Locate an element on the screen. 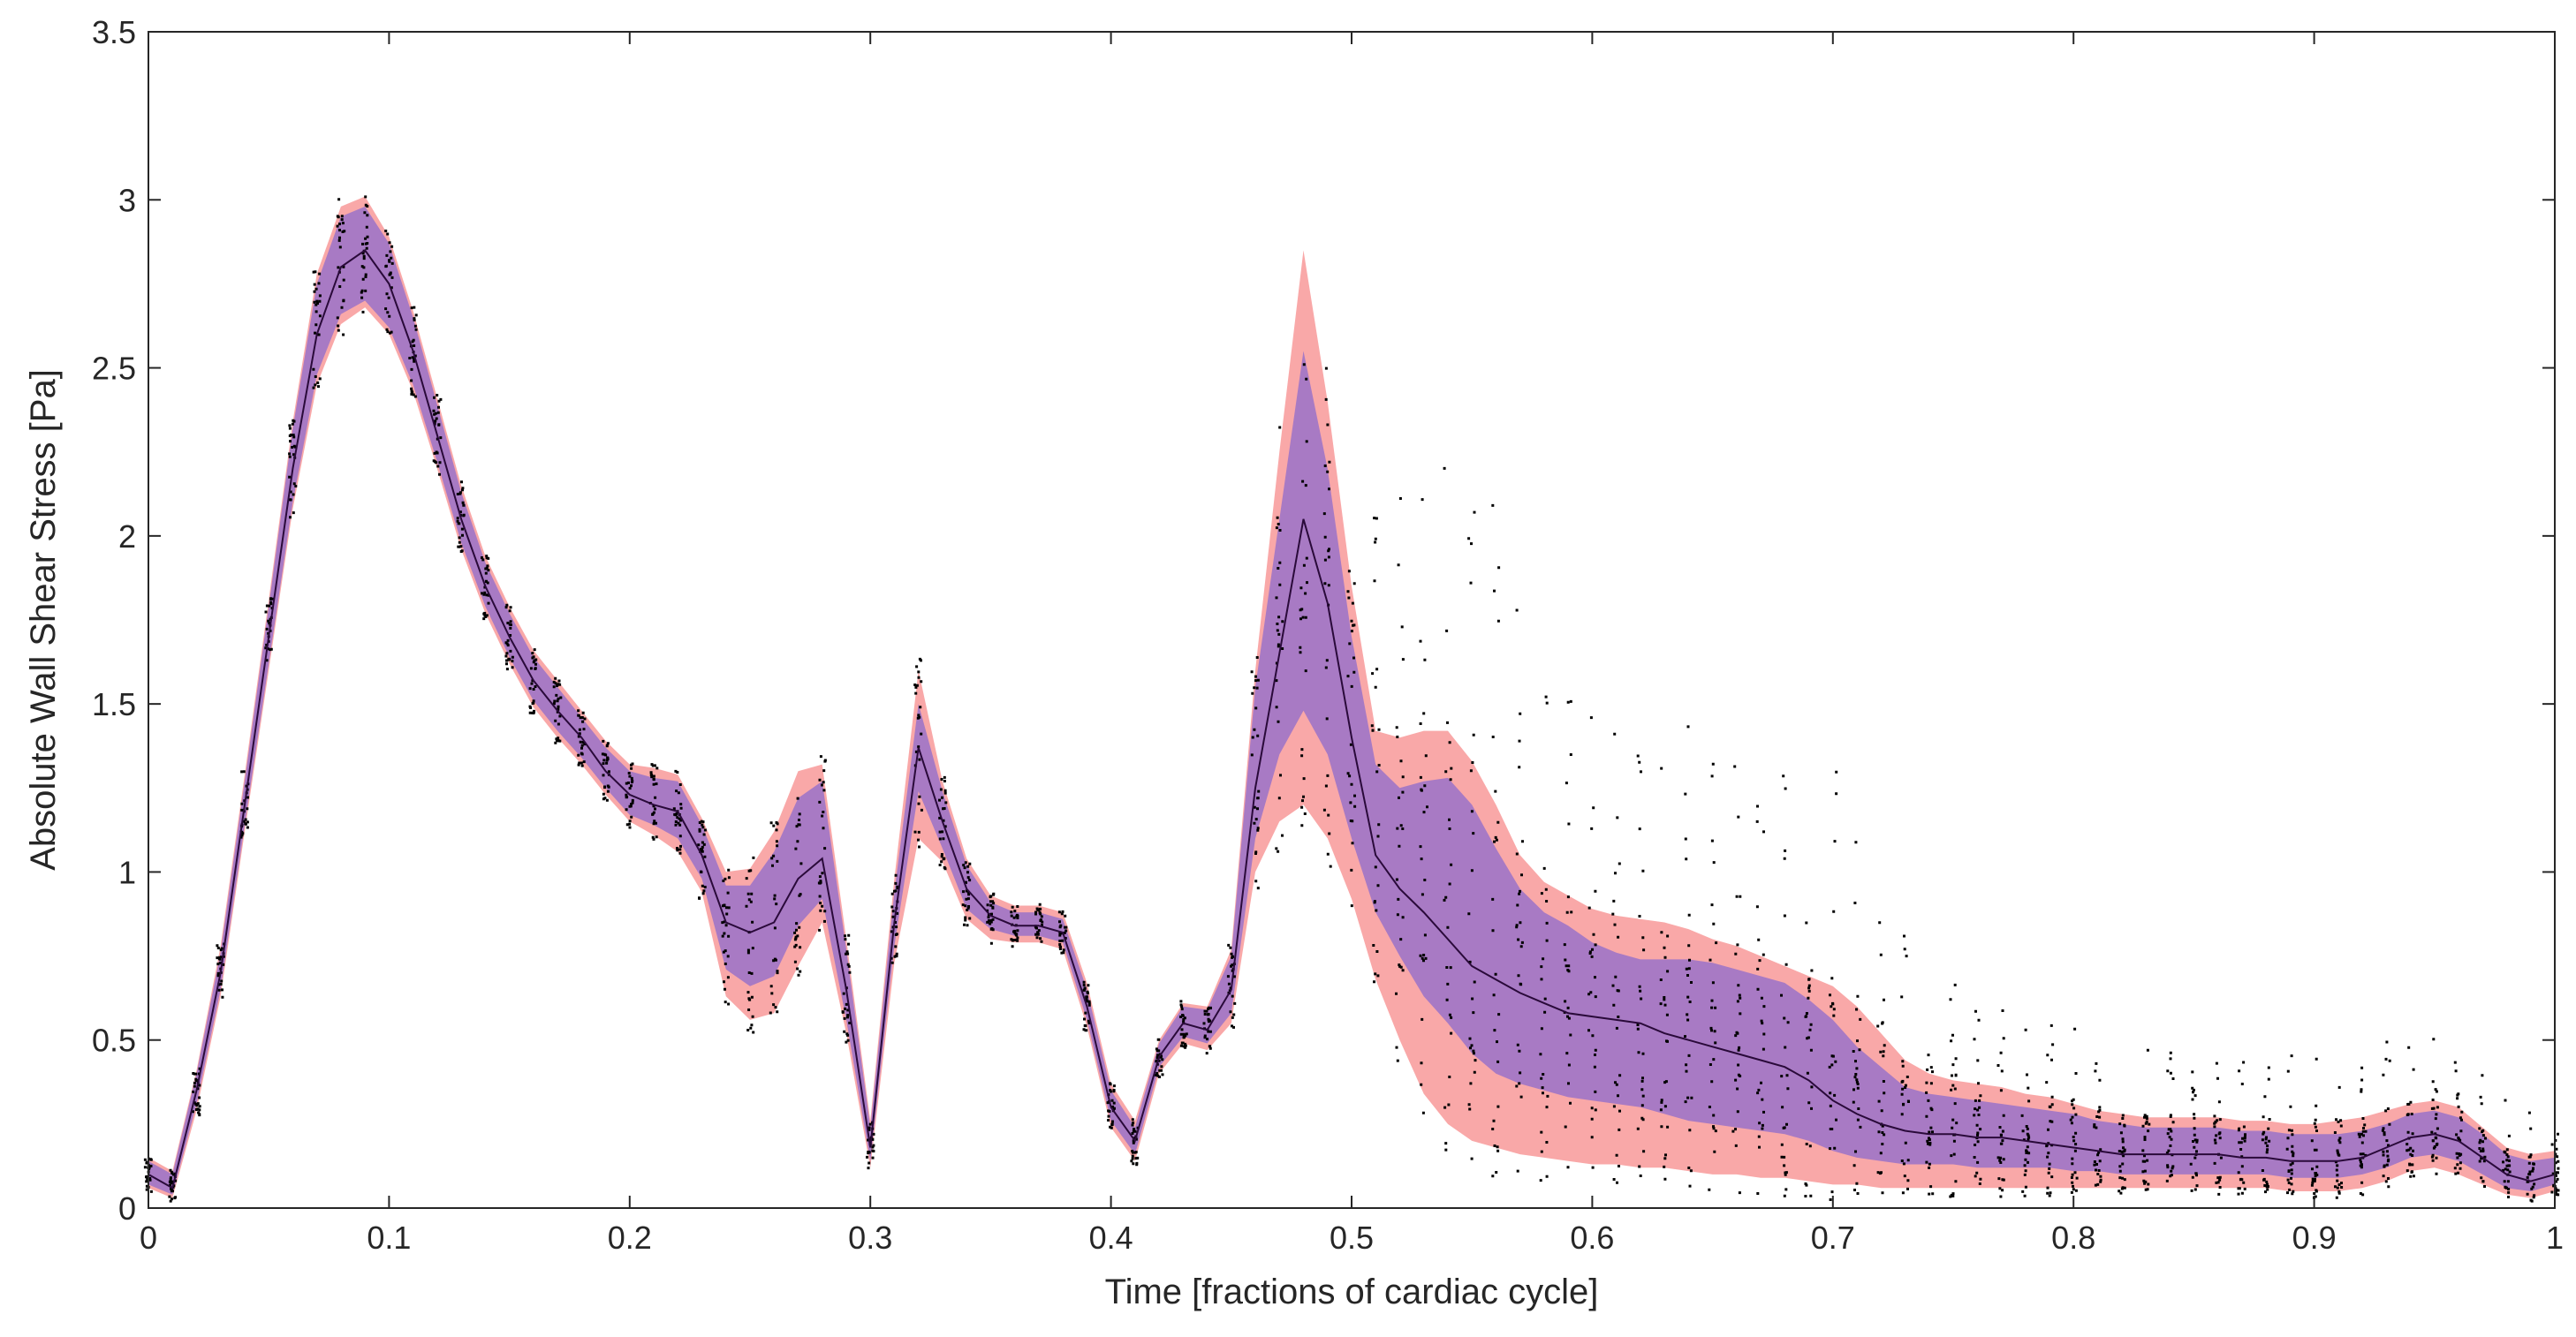 The image size is (2576, 1337). y-tick-label: 3.5 is located at coordinates (114, 32).